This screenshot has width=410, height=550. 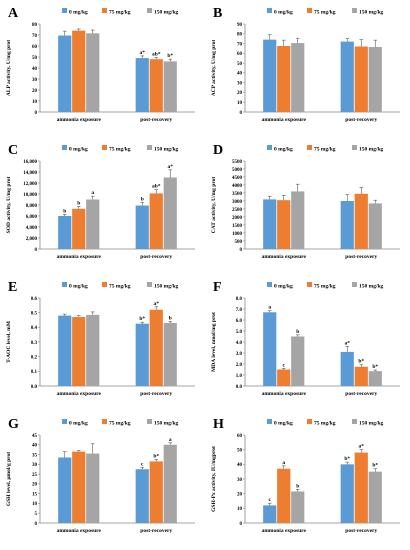 What do you see at coordinates (35, 455) in the screenshot?
I see `y-tick-label: 35` at bounding box center [35, 455].